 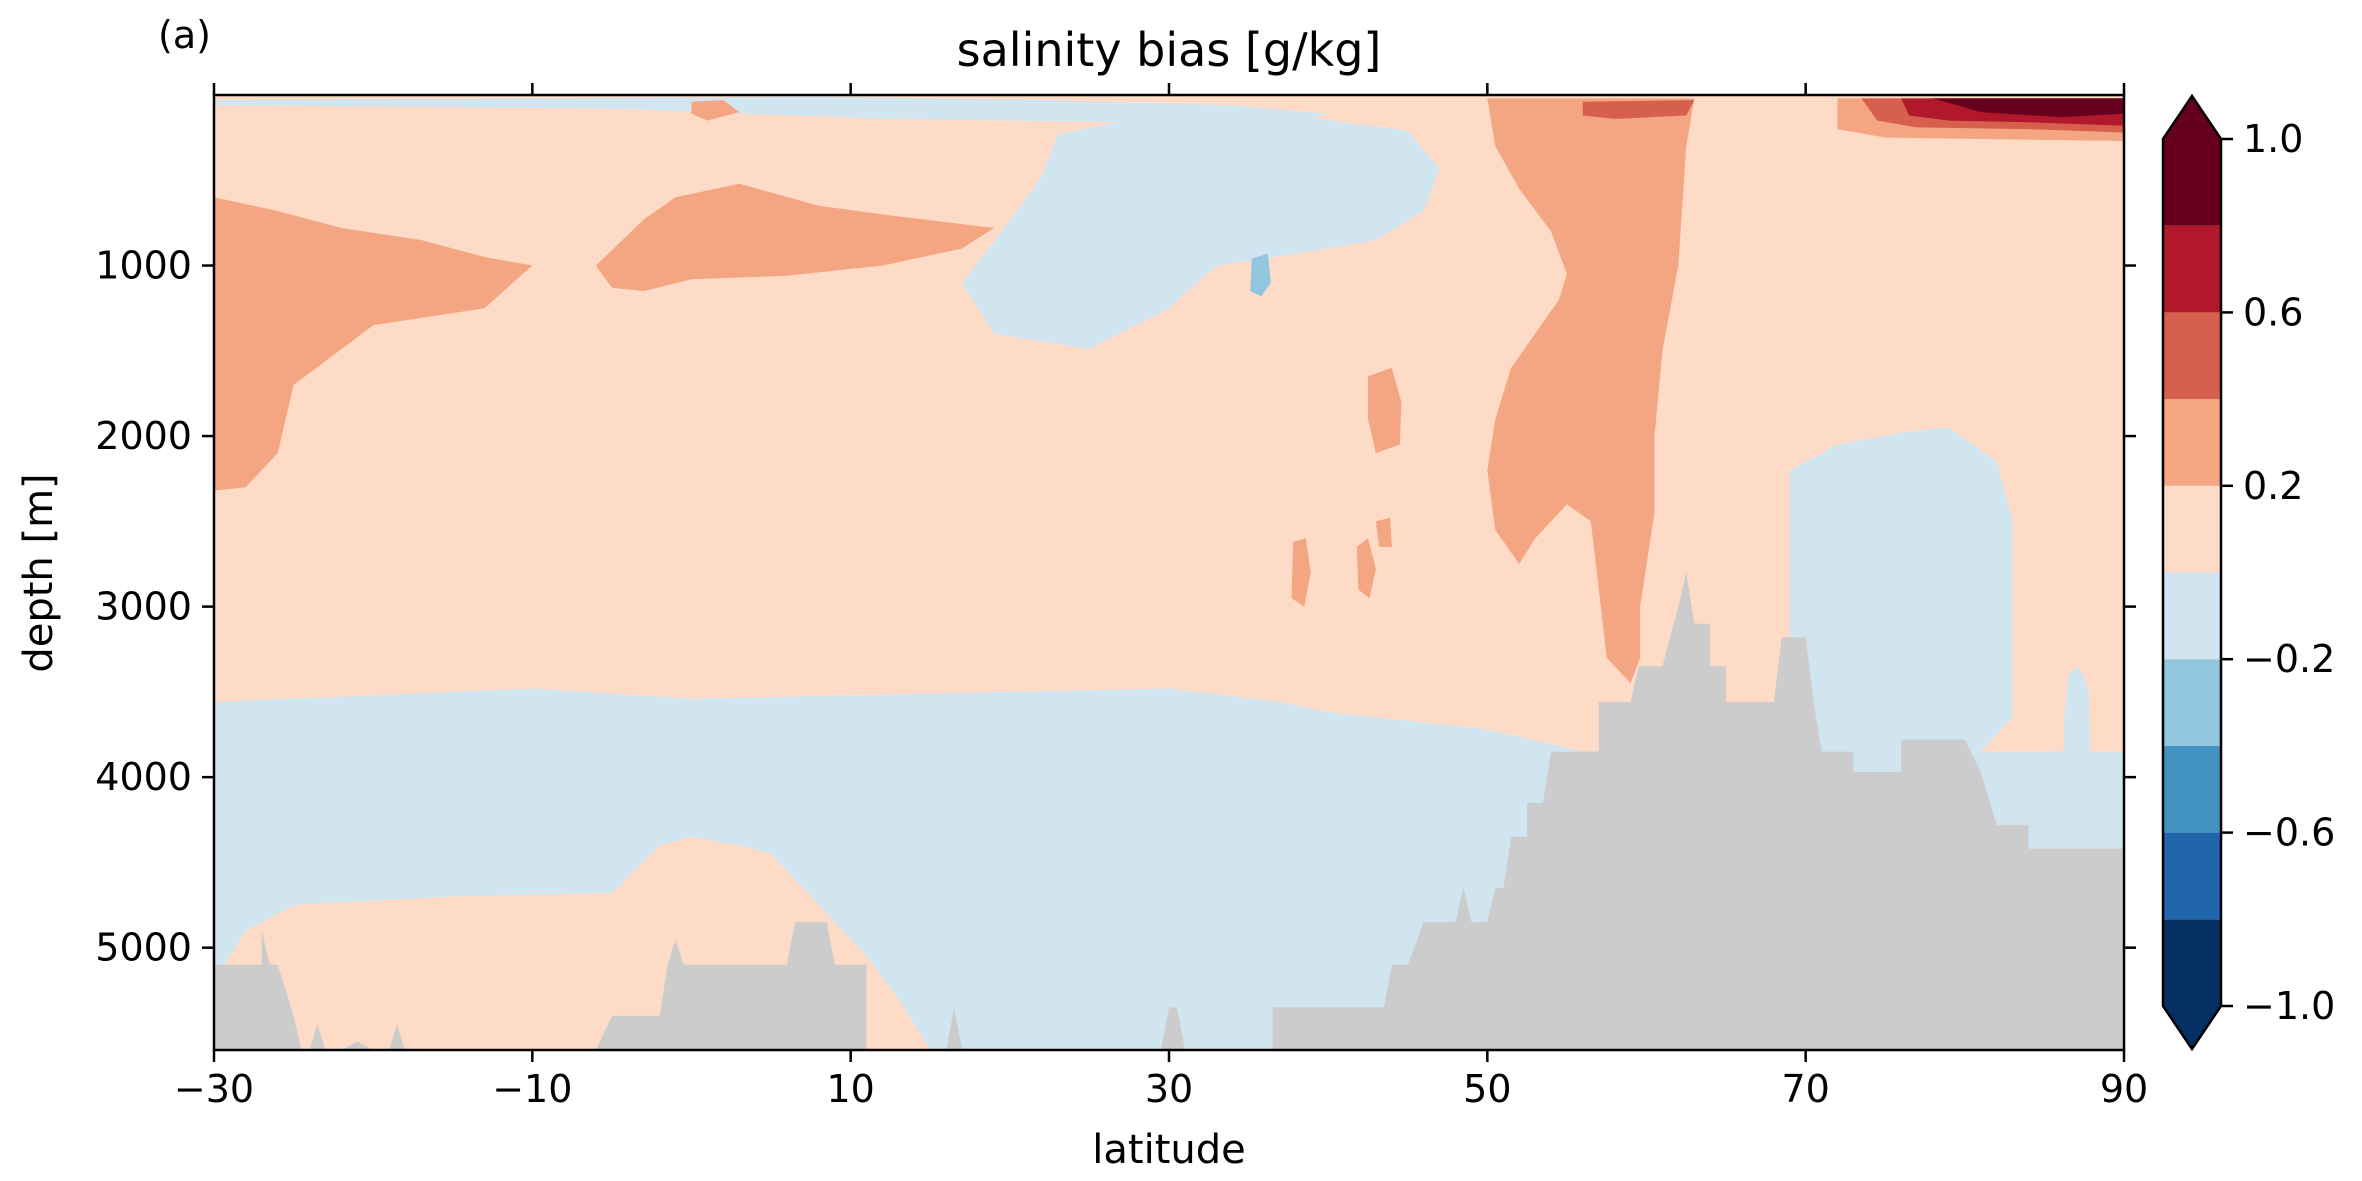 I want to click on y-tick-label: 5000, so click(x=143, y=948).